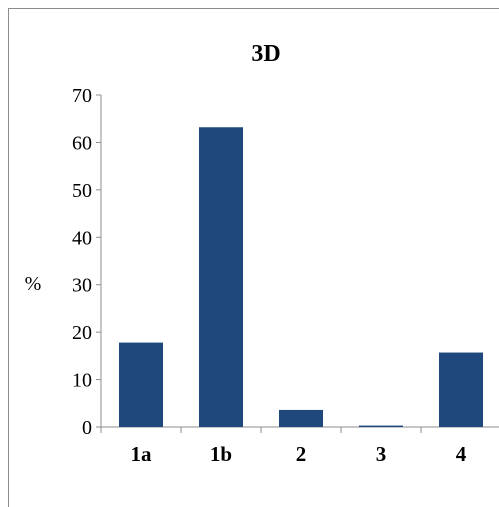 The image size is (499, 507). I want to click on y-tick-labels: 0 10 20 30 40 50 60 70, so click(82, 262).